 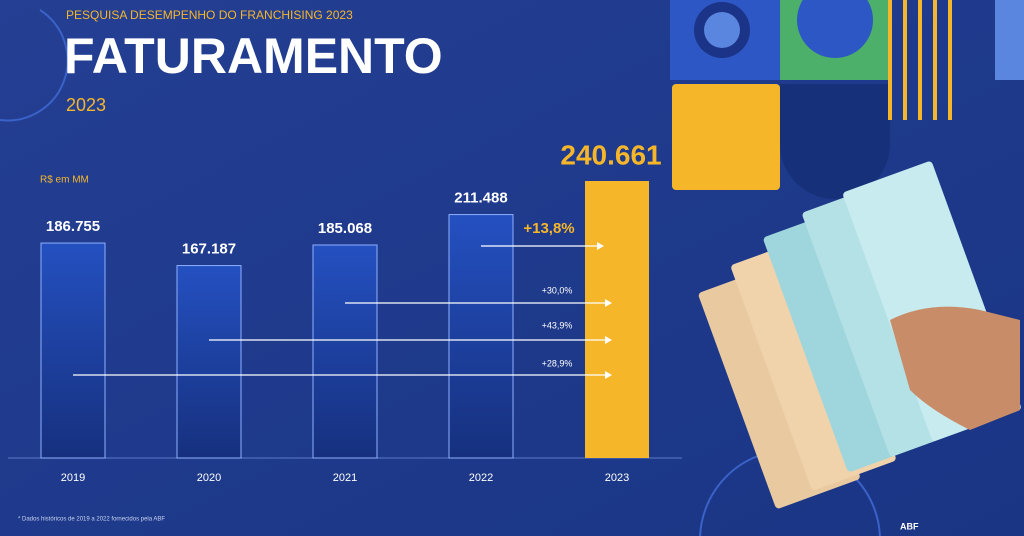 What do you see at coordinates (557, 290) in the screenshot?
I see `growth-label: +30,0%` at bounding box center [557, 290].